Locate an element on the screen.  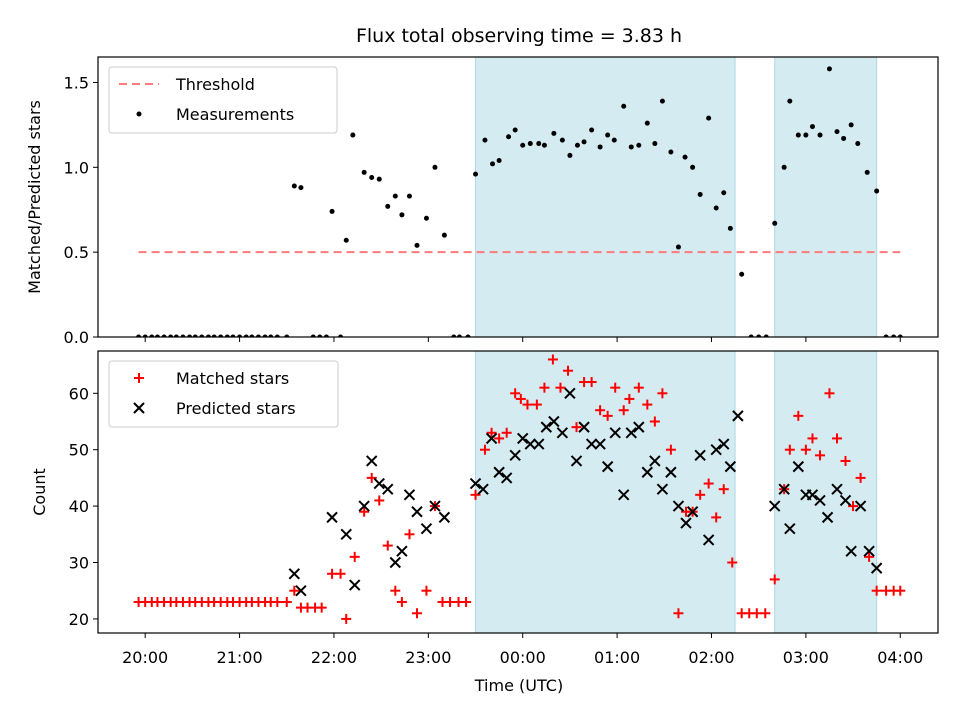
legend: Threshold Measurements is located at coordinates (223, 100).